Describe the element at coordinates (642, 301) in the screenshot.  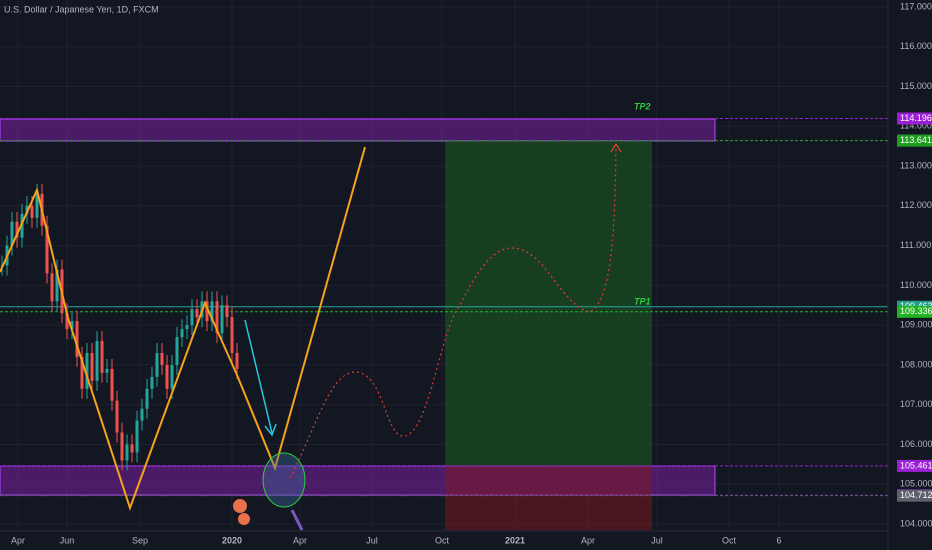
I see `tp1-label: TP1` at that location.